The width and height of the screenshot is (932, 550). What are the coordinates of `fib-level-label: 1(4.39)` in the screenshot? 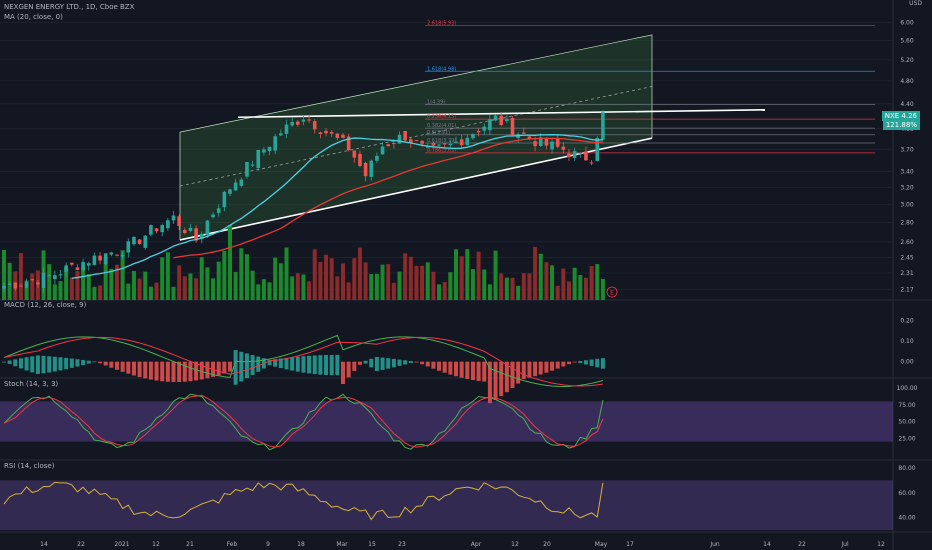 It's located at (436, 102).